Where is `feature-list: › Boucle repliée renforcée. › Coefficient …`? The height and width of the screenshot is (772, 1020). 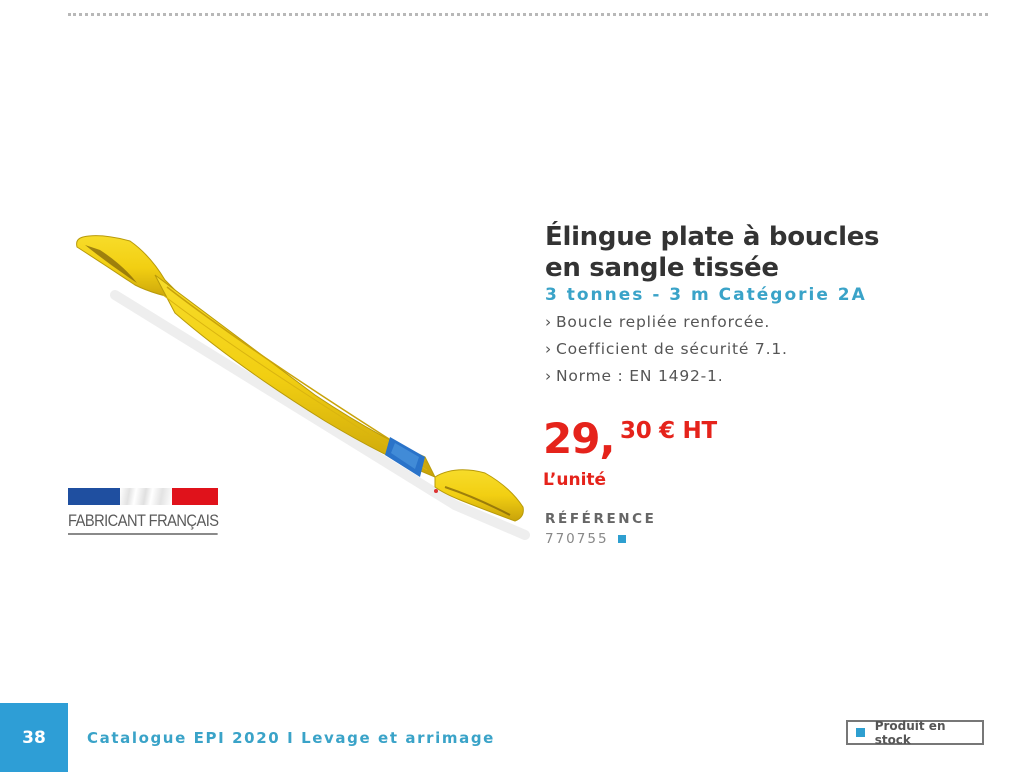
feature-list: › Boucle repliée renforcée. › Coefficient … is located at coordinates (745, 349).